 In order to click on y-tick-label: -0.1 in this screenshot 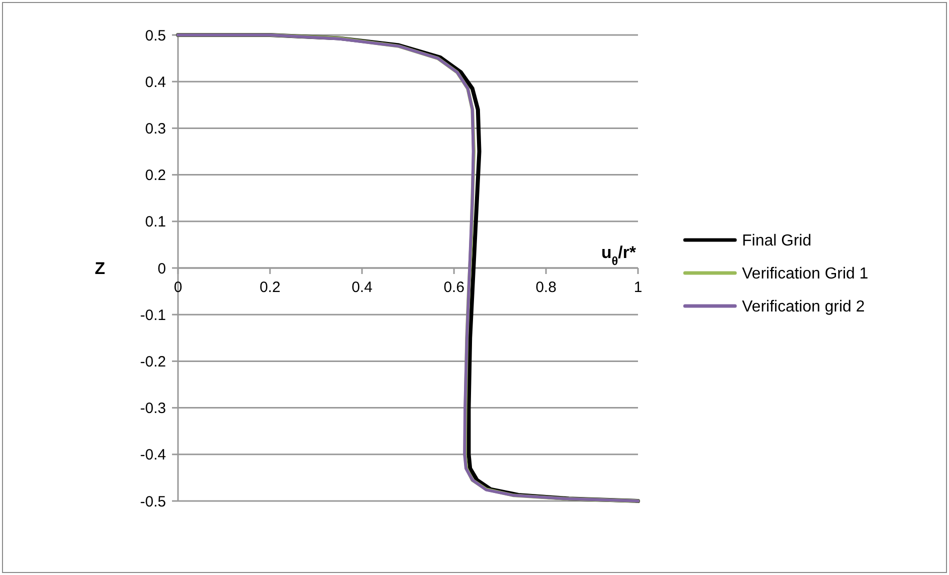, I will do `click(153, 315)`.